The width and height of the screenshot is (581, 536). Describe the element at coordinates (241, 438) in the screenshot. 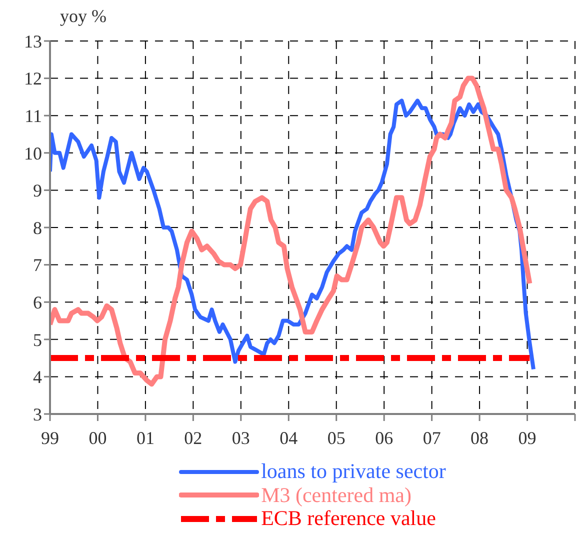

I see `x-tick-label: 03` at that location.